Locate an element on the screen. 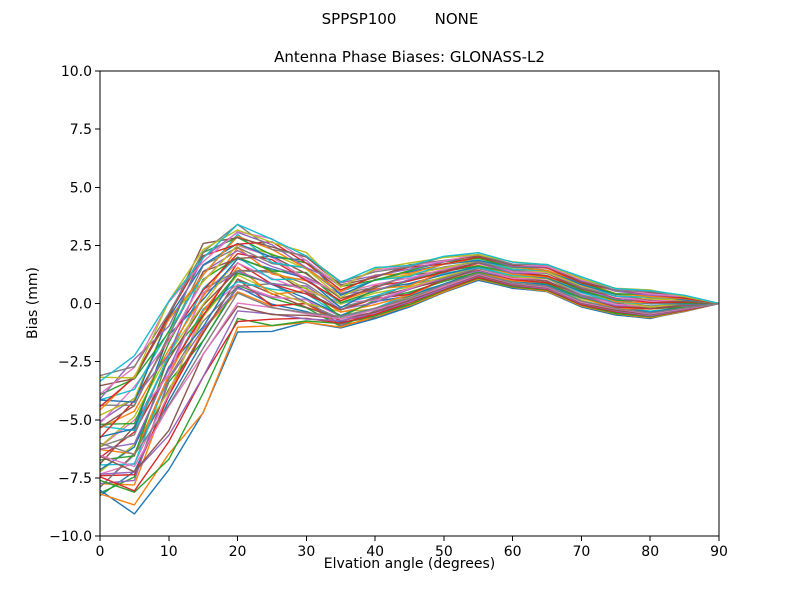 Image resolution: width=800 pixels, height=600 pixels. y-axis-label: Bias (mm) is located at coordinates (33, 303).